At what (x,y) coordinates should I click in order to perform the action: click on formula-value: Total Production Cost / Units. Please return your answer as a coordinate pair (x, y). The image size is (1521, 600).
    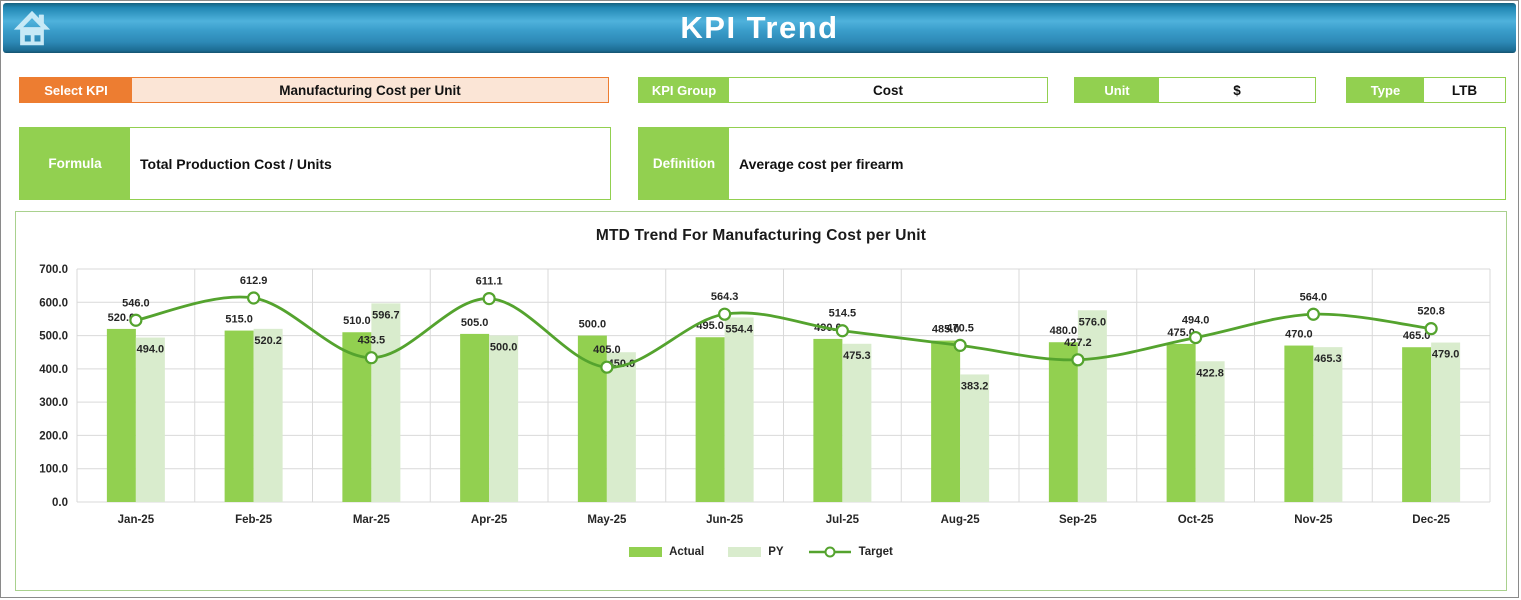
    Looking at the image, I should click on (370, 163).